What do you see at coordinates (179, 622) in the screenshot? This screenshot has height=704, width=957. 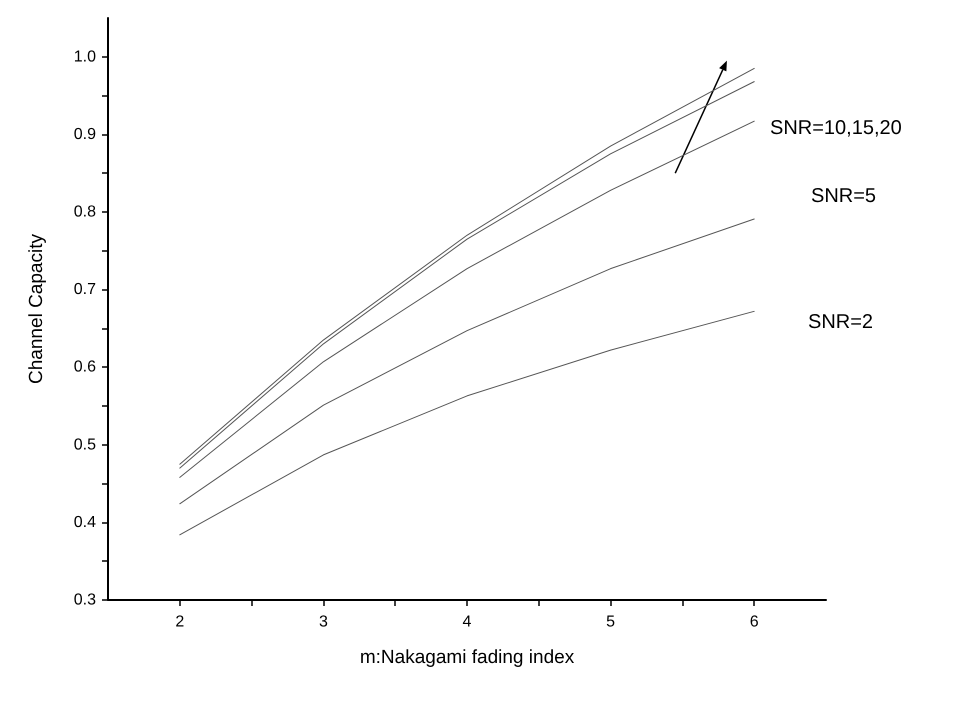 I see `x-tick-label: 2` at bounding box center [179, 622].